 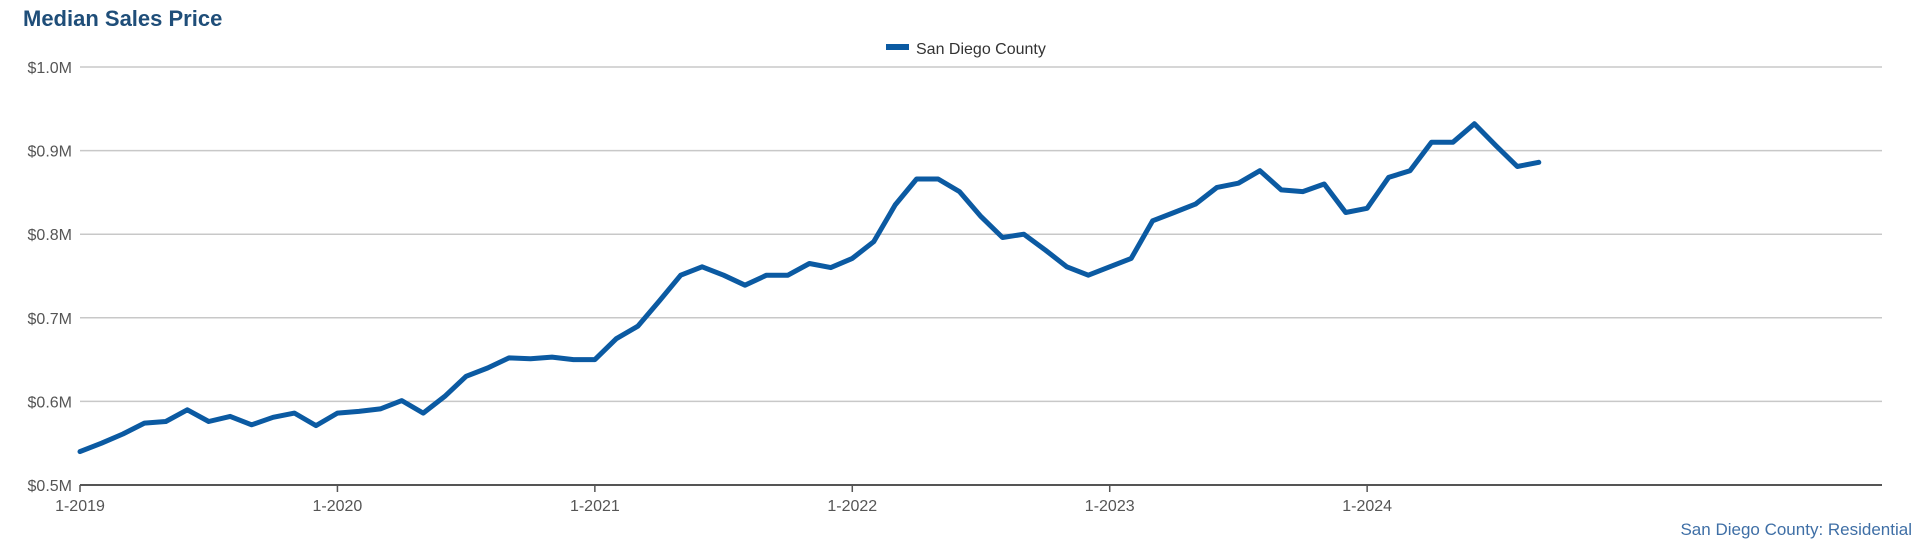 What do you see at coordinates (50, 486) in the screenshot?
I see `y-tick-label: $0.5M` at bounding box center [50, 486].